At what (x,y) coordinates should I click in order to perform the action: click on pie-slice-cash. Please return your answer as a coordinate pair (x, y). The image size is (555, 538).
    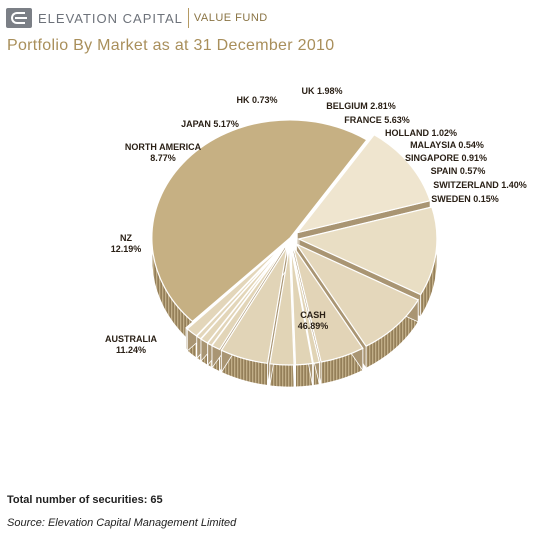
    Looking at the image, I should click on (259, 221).